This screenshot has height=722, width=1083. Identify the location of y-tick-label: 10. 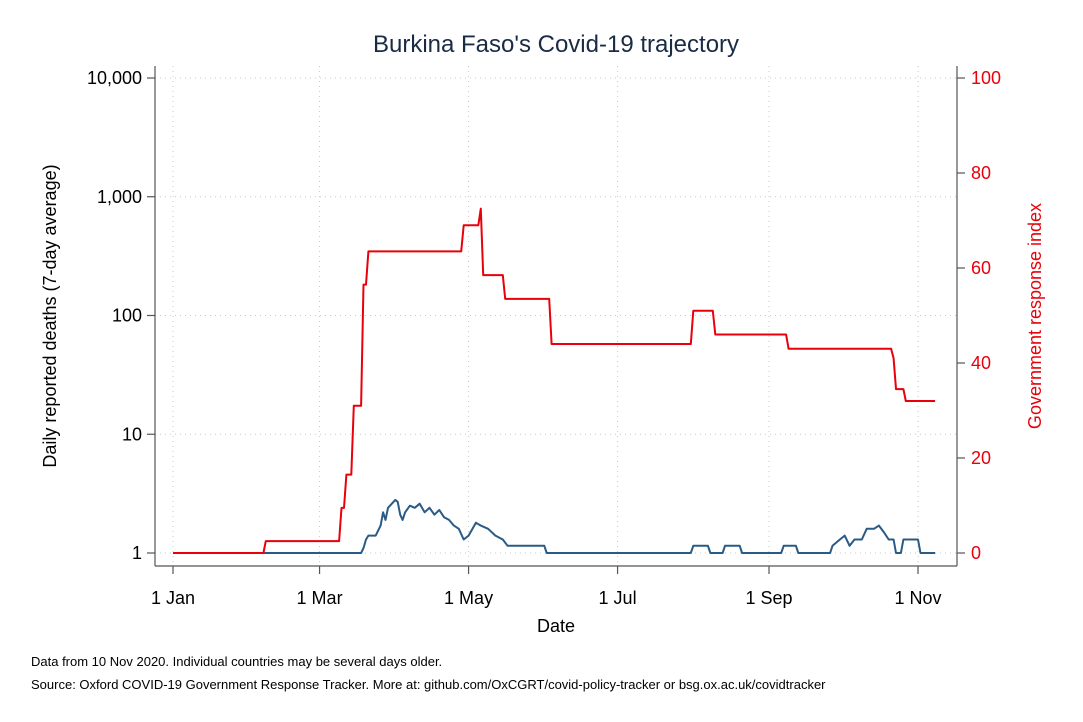
(132, 434).